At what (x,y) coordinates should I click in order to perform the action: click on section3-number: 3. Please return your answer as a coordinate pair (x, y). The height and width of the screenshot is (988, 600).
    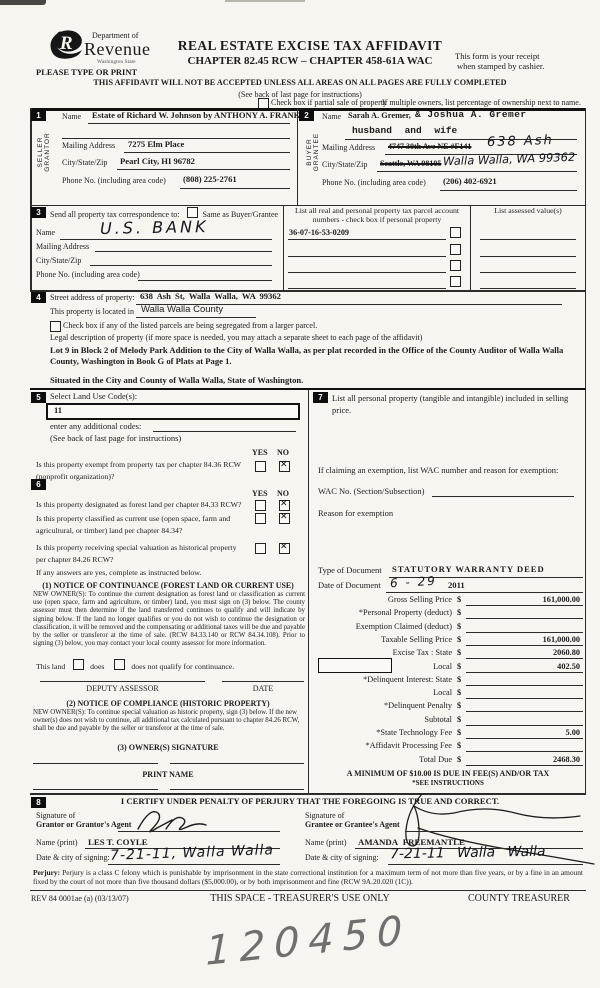
    Looking at the image, I should click on (38, 212).